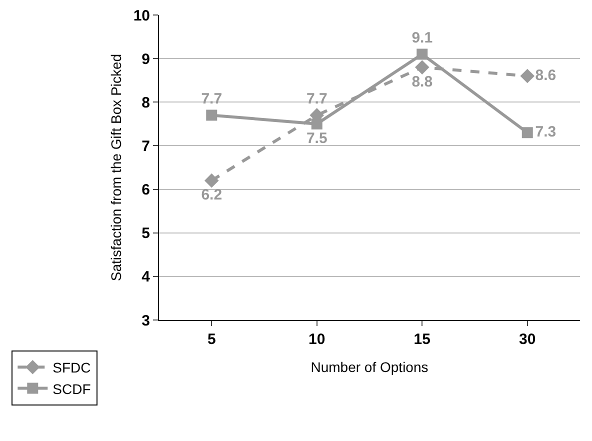 The width and height of the screenshot is (592, 441). Describe the element at coordinates (422, 81) in the screenshot. I see `data-label: 8.8` at that location.